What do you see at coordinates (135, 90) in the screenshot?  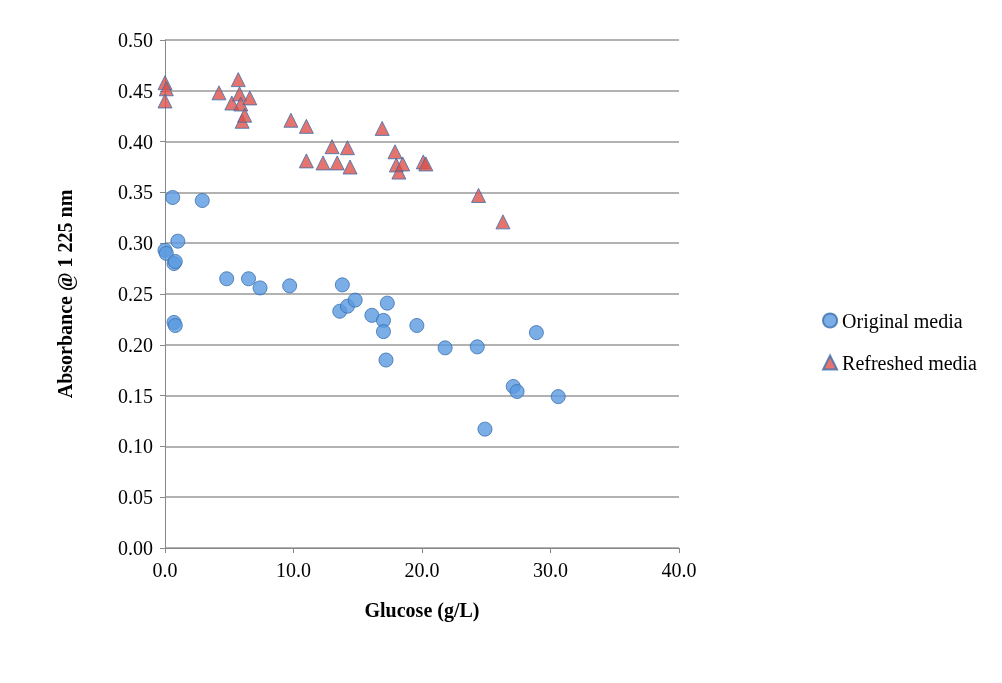 I see `y-tick-label: 0.45` at bounding box center [135, 90].